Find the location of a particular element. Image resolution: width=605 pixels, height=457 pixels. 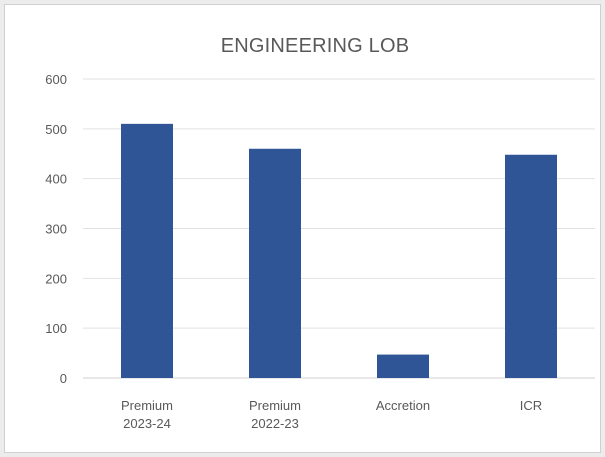

y-tick-label: 300 is located at coordinates (56, 229).